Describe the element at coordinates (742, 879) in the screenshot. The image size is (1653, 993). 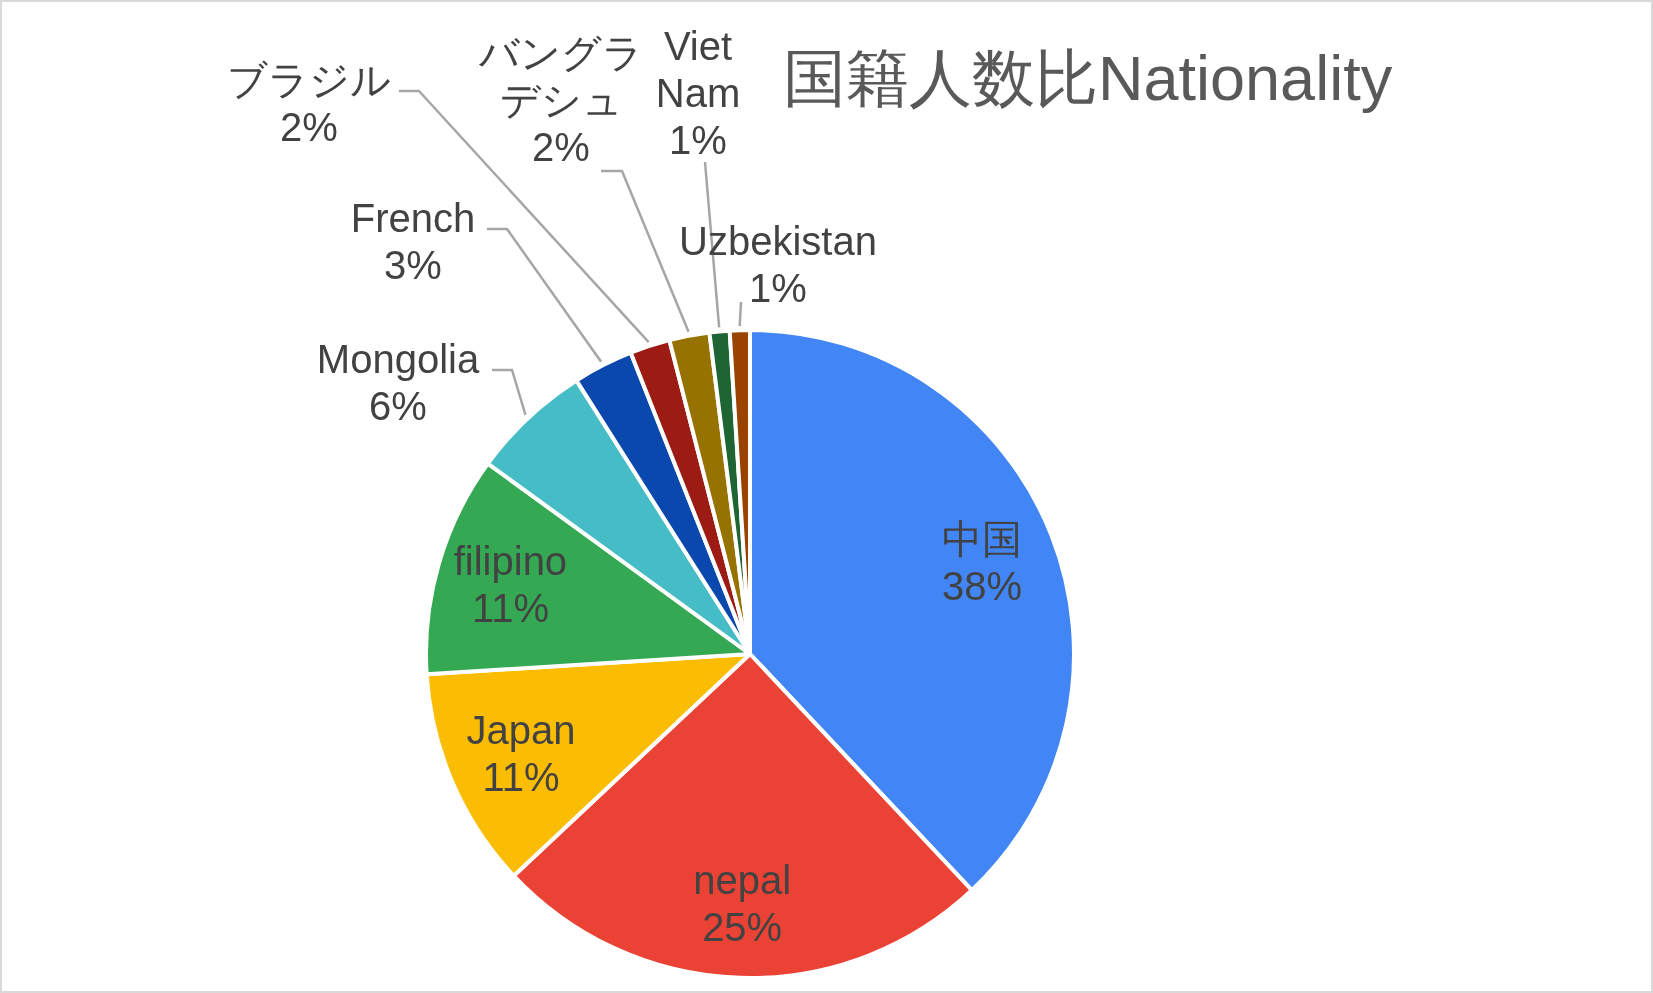
I see `slice-label: nepal` at that location.